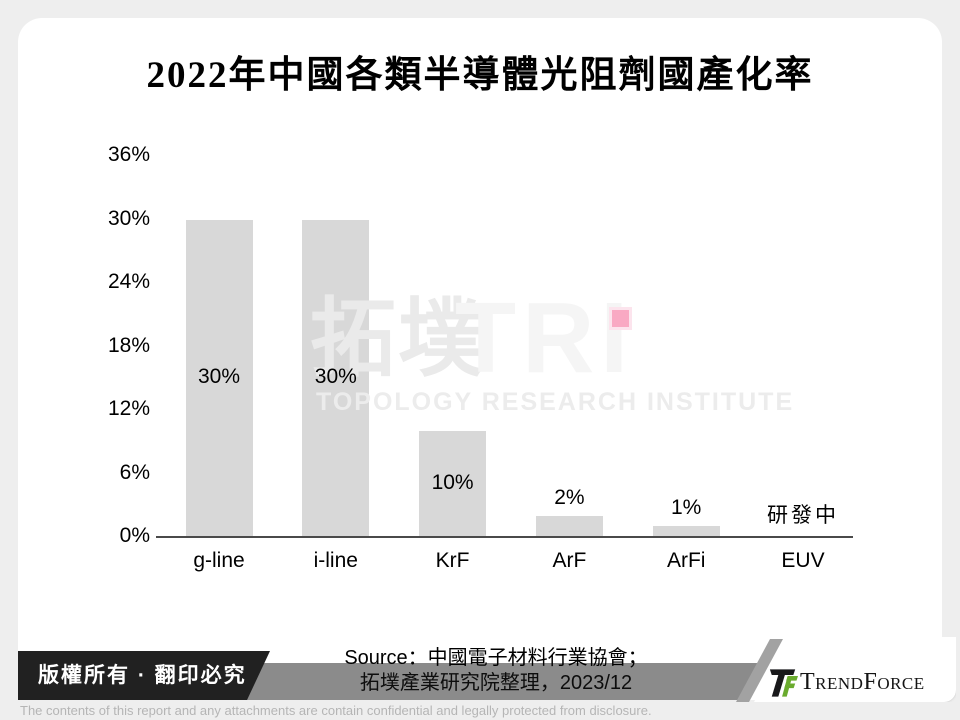 The height and width of the screenshot is (720, 960). What do you see at coordinates (335, 560) in the screenshot?
I see `x-axis-label-i-line: i-line` at bounding box center [335, 560].